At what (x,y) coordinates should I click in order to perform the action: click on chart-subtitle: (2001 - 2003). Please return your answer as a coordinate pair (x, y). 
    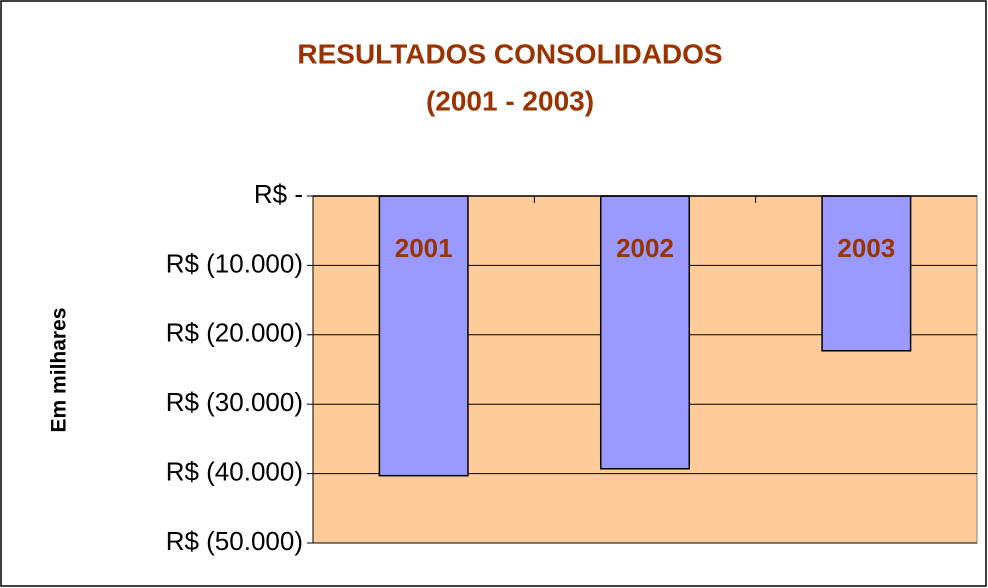
    Looking at the image, I should click on (510, 100).